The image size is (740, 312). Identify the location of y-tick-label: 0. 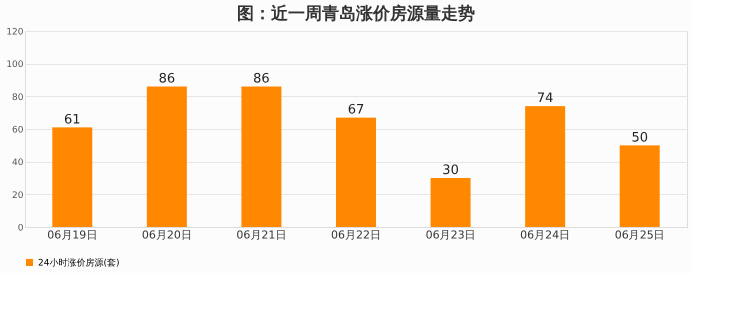
(21, 229).